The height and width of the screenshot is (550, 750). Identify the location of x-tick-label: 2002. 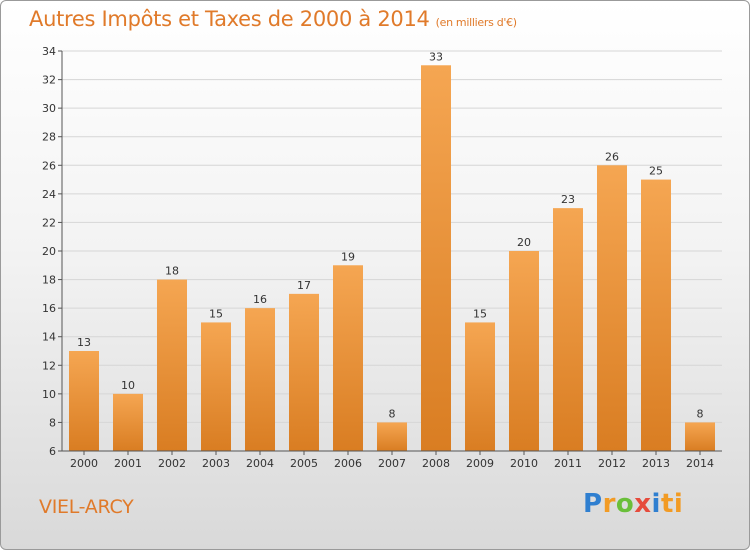
(172, 463).